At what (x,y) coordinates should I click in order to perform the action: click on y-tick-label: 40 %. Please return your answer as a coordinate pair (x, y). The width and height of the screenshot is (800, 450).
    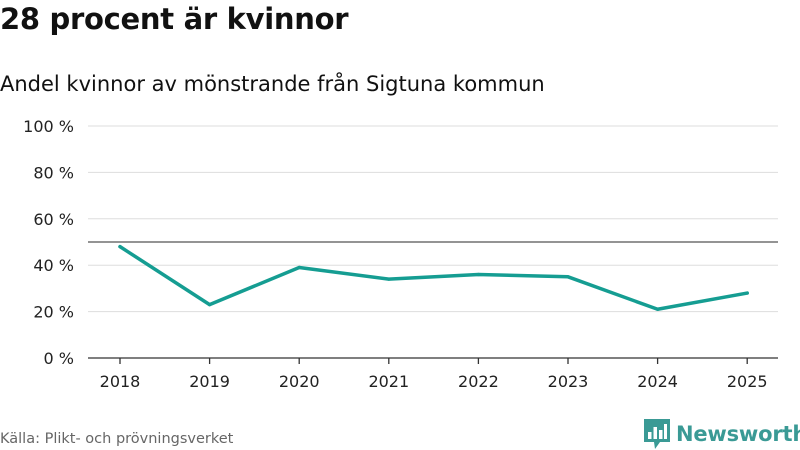
    Looking at the image, I should click on (53, 265).